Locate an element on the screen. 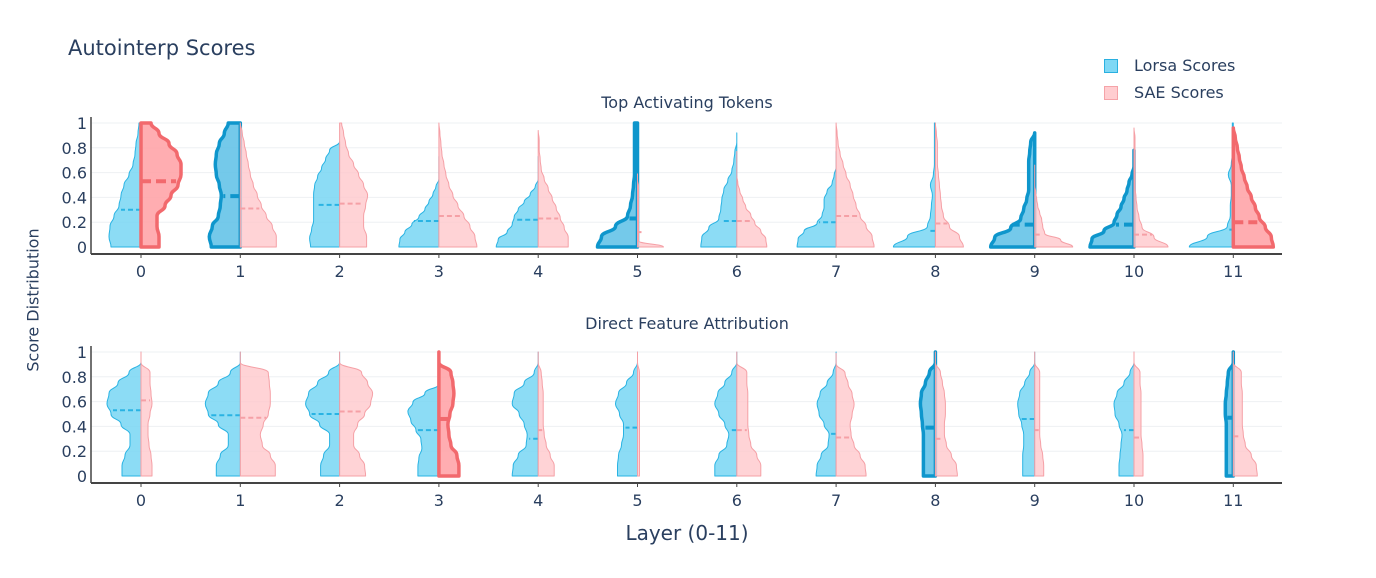  legend-label-lorsa: Lorsa Scores is located at coordinates (1185, 65).